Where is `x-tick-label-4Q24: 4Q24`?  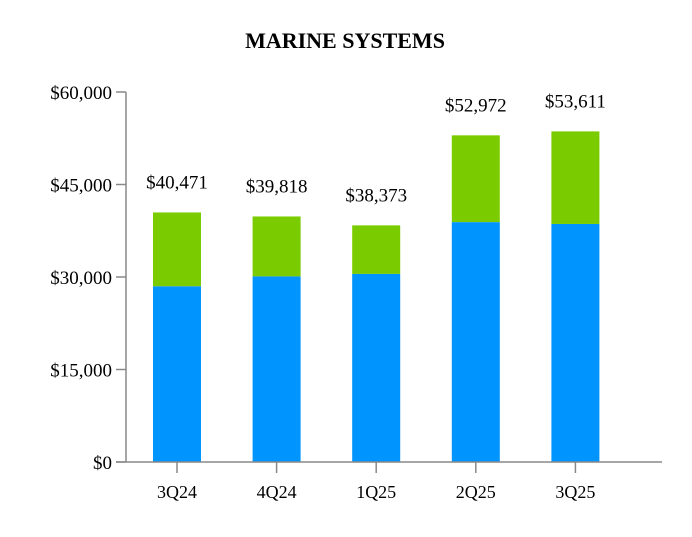 x-tick-label-4Q24: 4Q24 is located at coordinates (277, 492).